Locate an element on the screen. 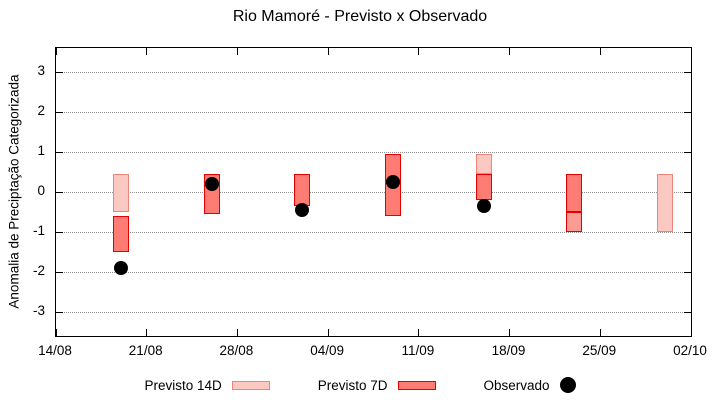  x-tick-label: 14/08 is located at coordinates (55, 350).